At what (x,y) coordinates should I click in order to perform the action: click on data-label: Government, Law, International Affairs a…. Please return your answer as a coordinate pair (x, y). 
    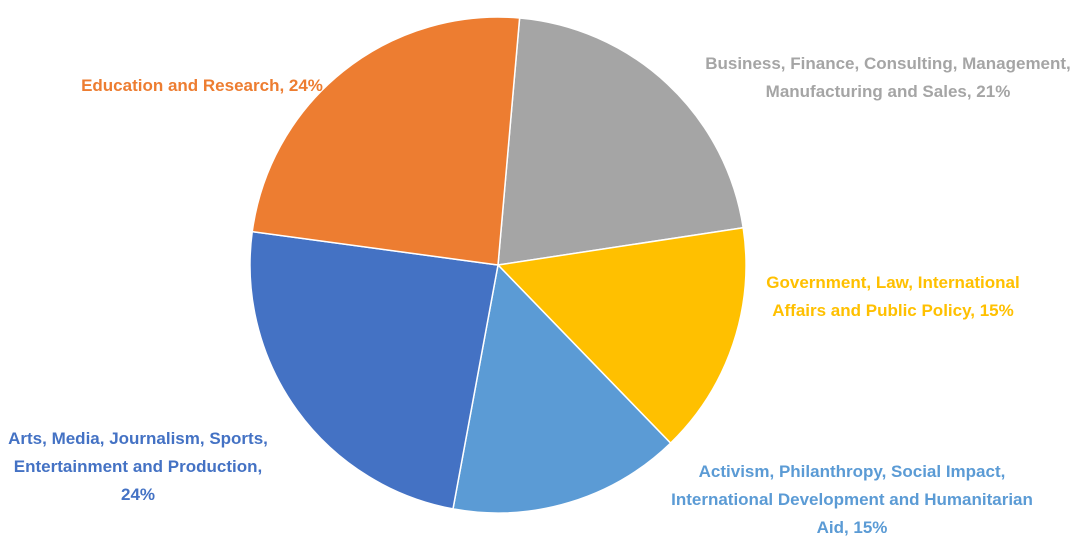
    Looking at the image, I should click on (893, 296).